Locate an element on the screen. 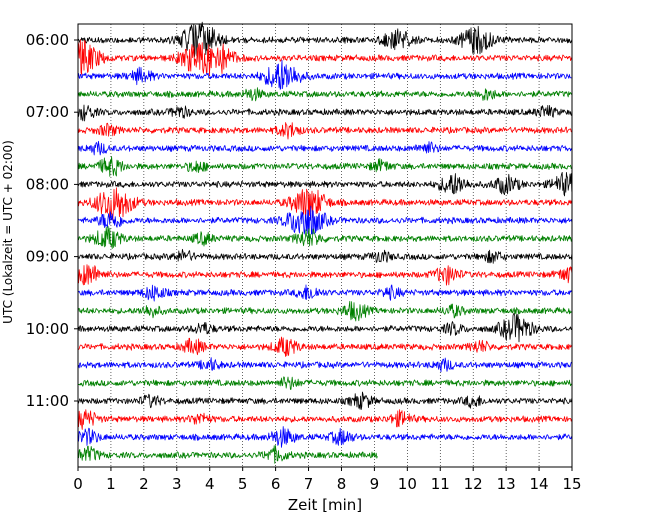  x-tick-label: 11 is located at coordinates (440, 484).